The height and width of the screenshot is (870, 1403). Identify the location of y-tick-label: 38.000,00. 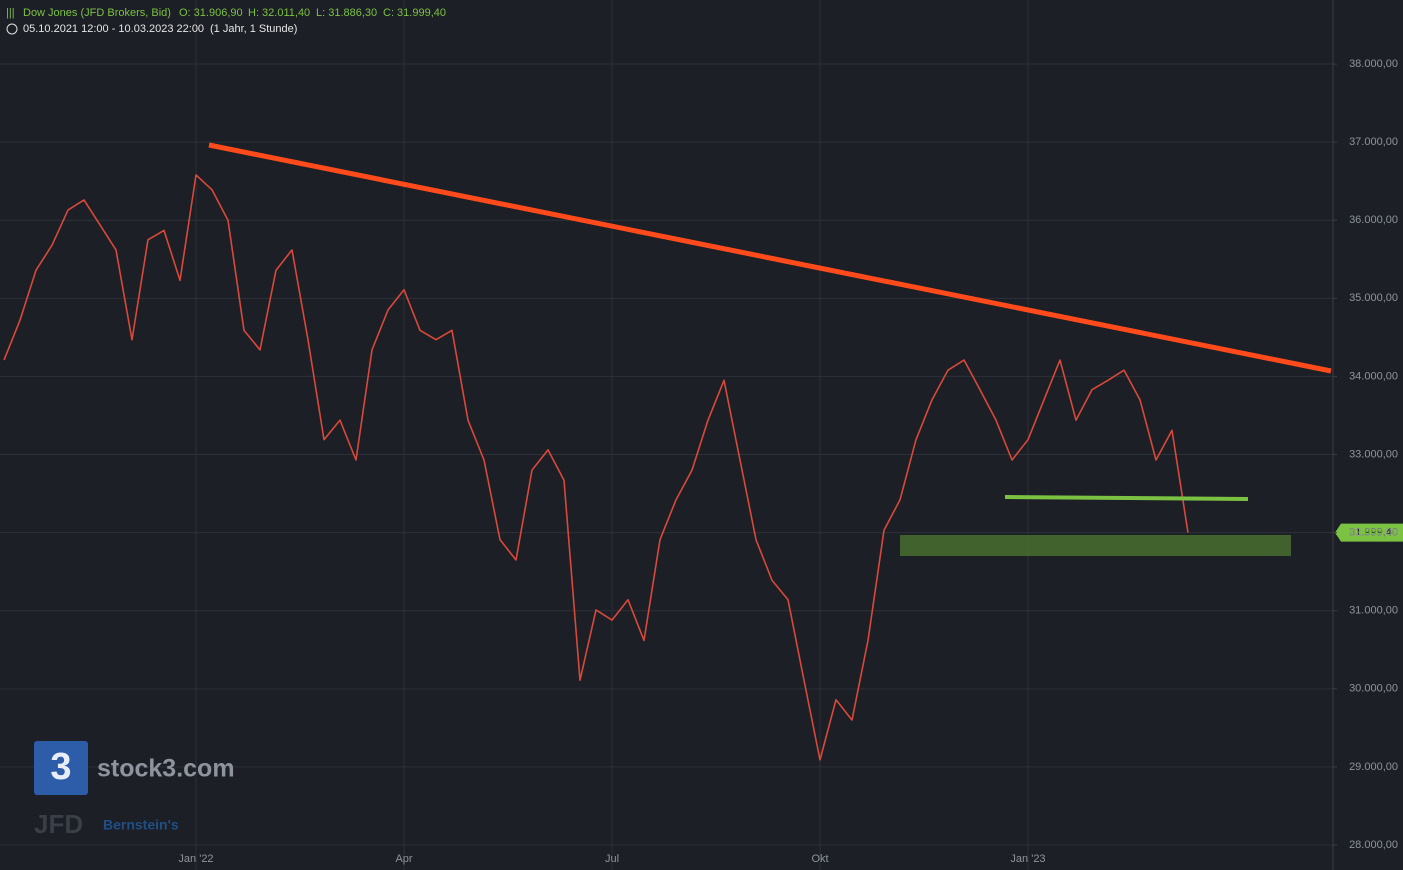
(1373, 64).